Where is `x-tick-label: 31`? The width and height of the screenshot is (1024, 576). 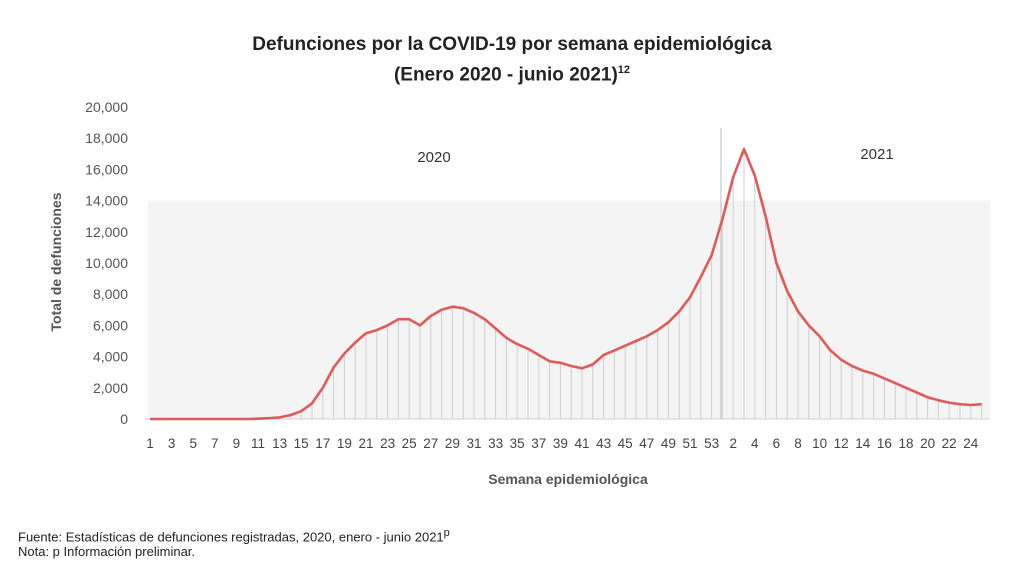
x-tick-label: 31 is located at coordinates (473, 443).